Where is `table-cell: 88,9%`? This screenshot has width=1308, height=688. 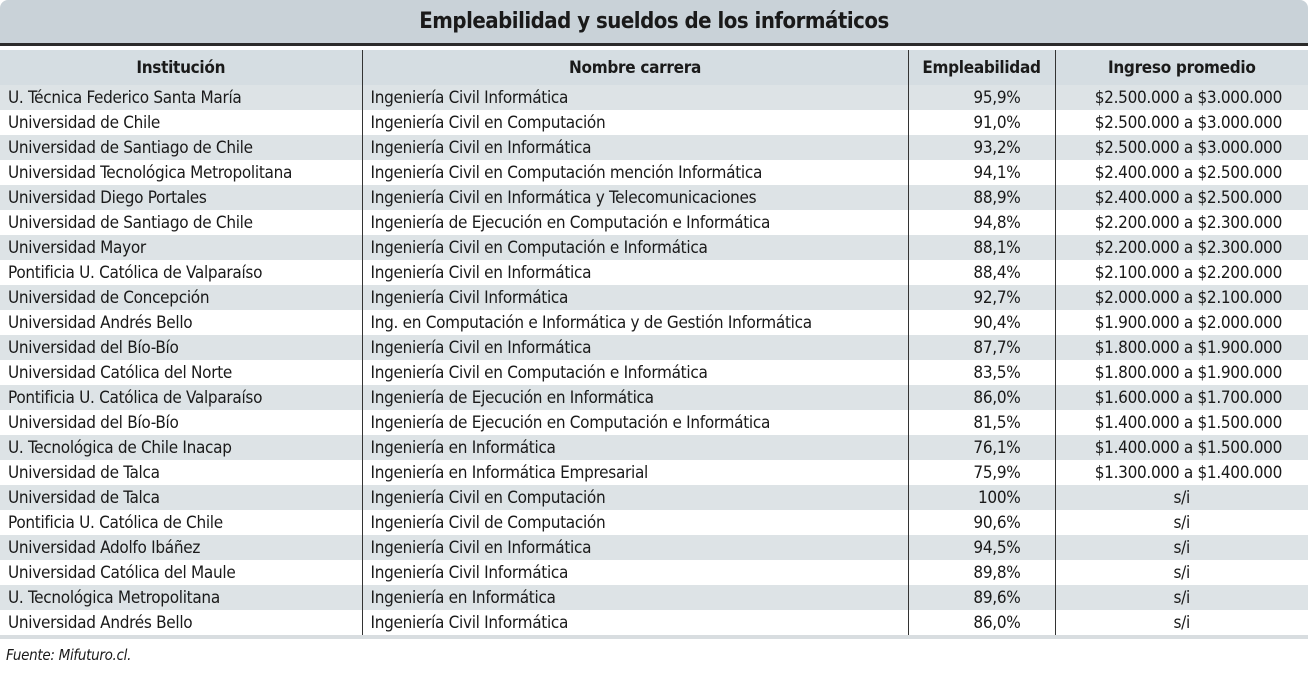 table-cell: 88,9% is located at coordinates (981, 197).